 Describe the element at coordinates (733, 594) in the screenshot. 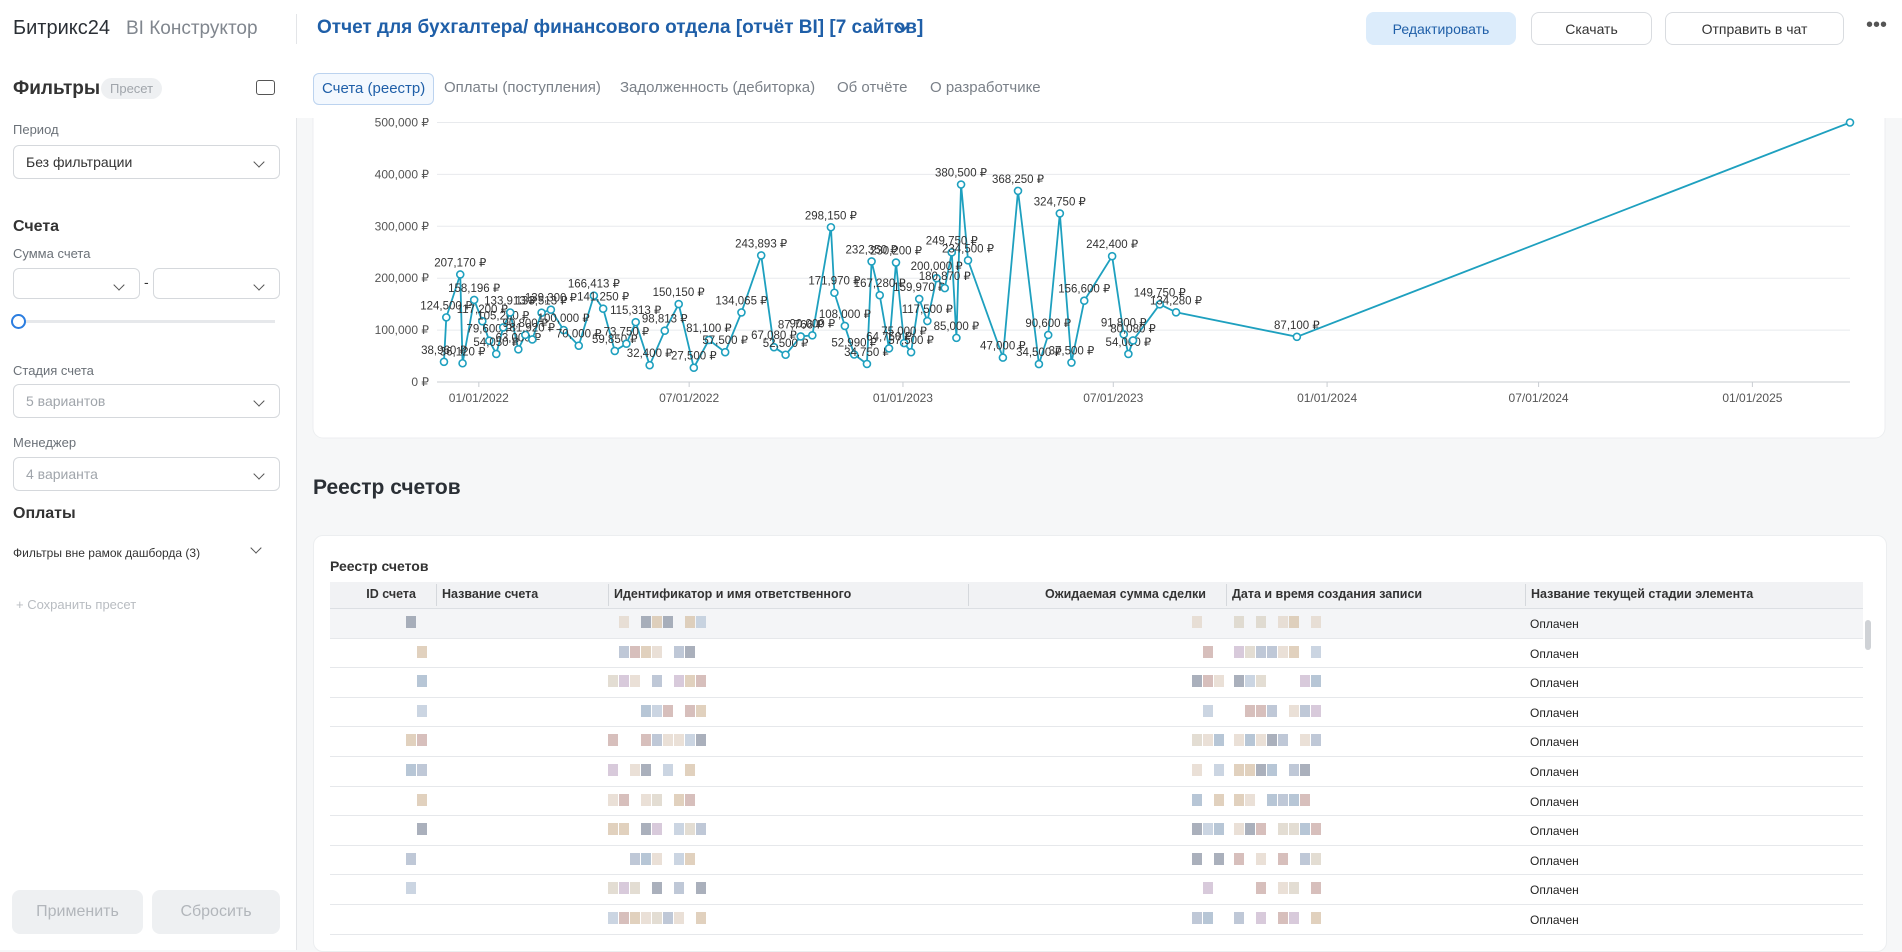

I see `column-header: Идентификатор и имя ответственного` at that location.